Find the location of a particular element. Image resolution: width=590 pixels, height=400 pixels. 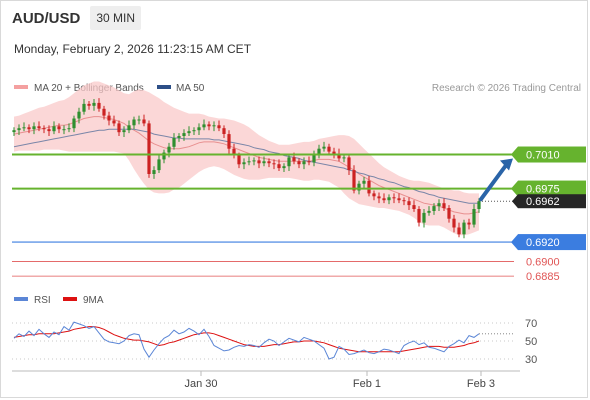

level-0-7010-tag-arrow is located at coordinates (514, 154).